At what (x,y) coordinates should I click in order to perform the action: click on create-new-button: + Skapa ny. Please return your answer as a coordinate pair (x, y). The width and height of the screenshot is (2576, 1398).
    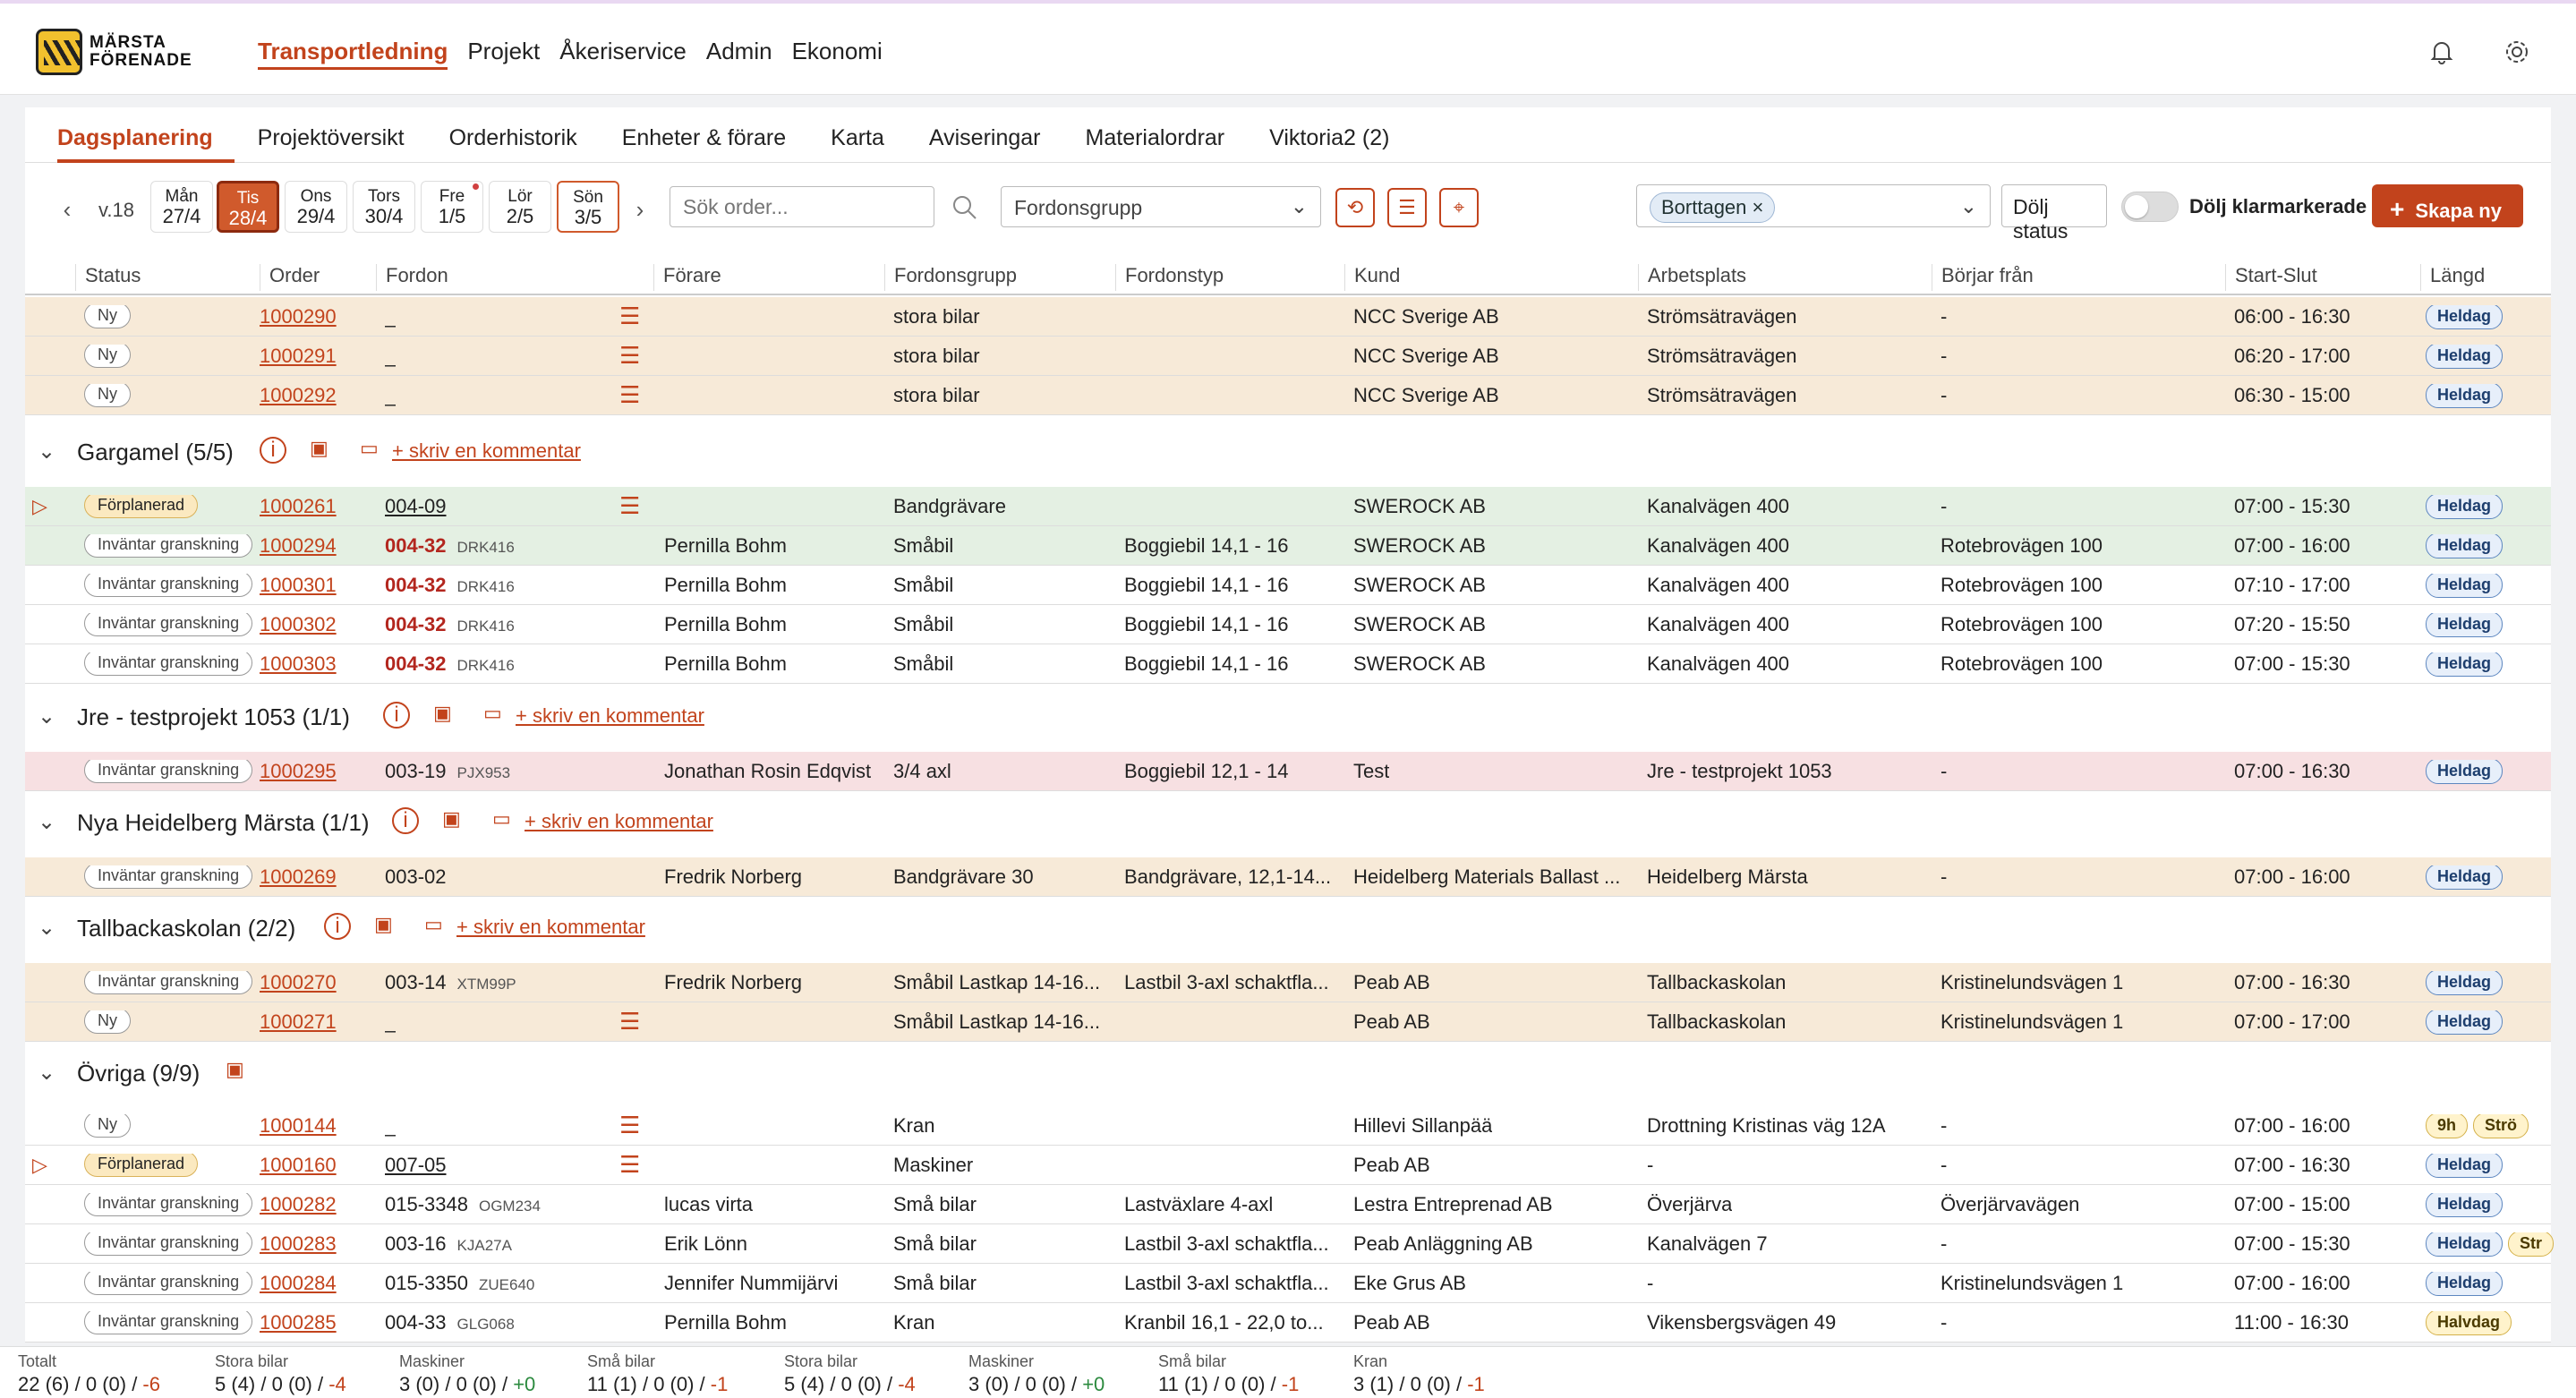
    Looking at the image, I should click on (2447, 205).